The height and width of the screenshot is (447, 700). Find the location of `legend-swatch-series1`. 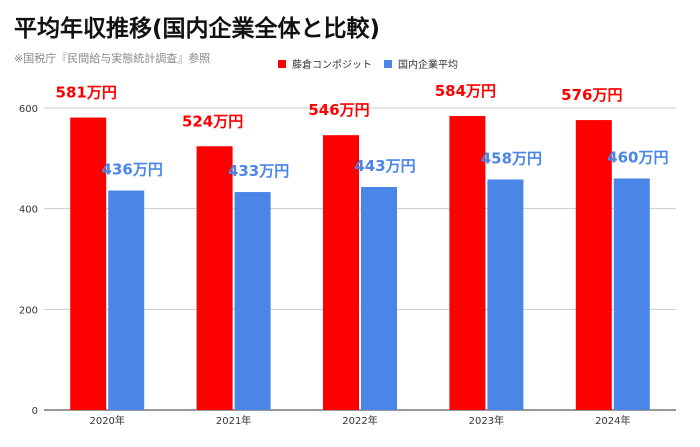

legend-swatch-series1 is located at coordinates (282, 64).